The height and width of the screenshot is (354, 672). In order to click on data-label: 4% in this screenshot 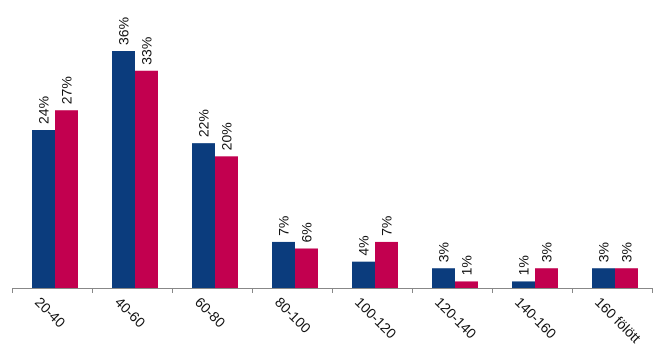, I will do `click(364, 245)`.